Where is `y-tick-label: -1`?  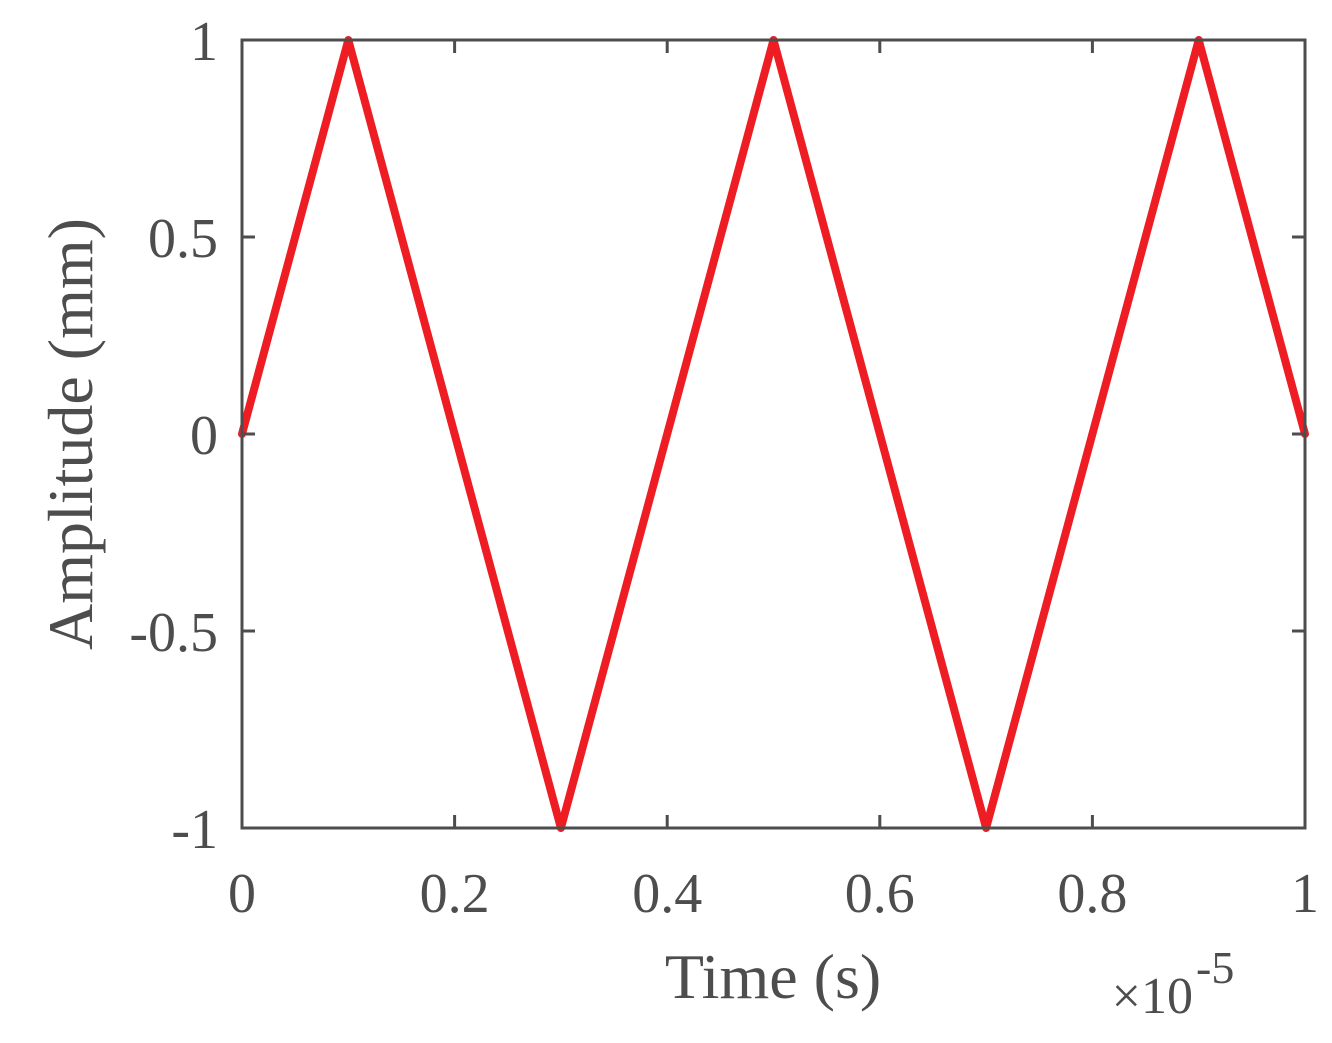
y-tick-label: -1 is located at coordinates (194, 830).